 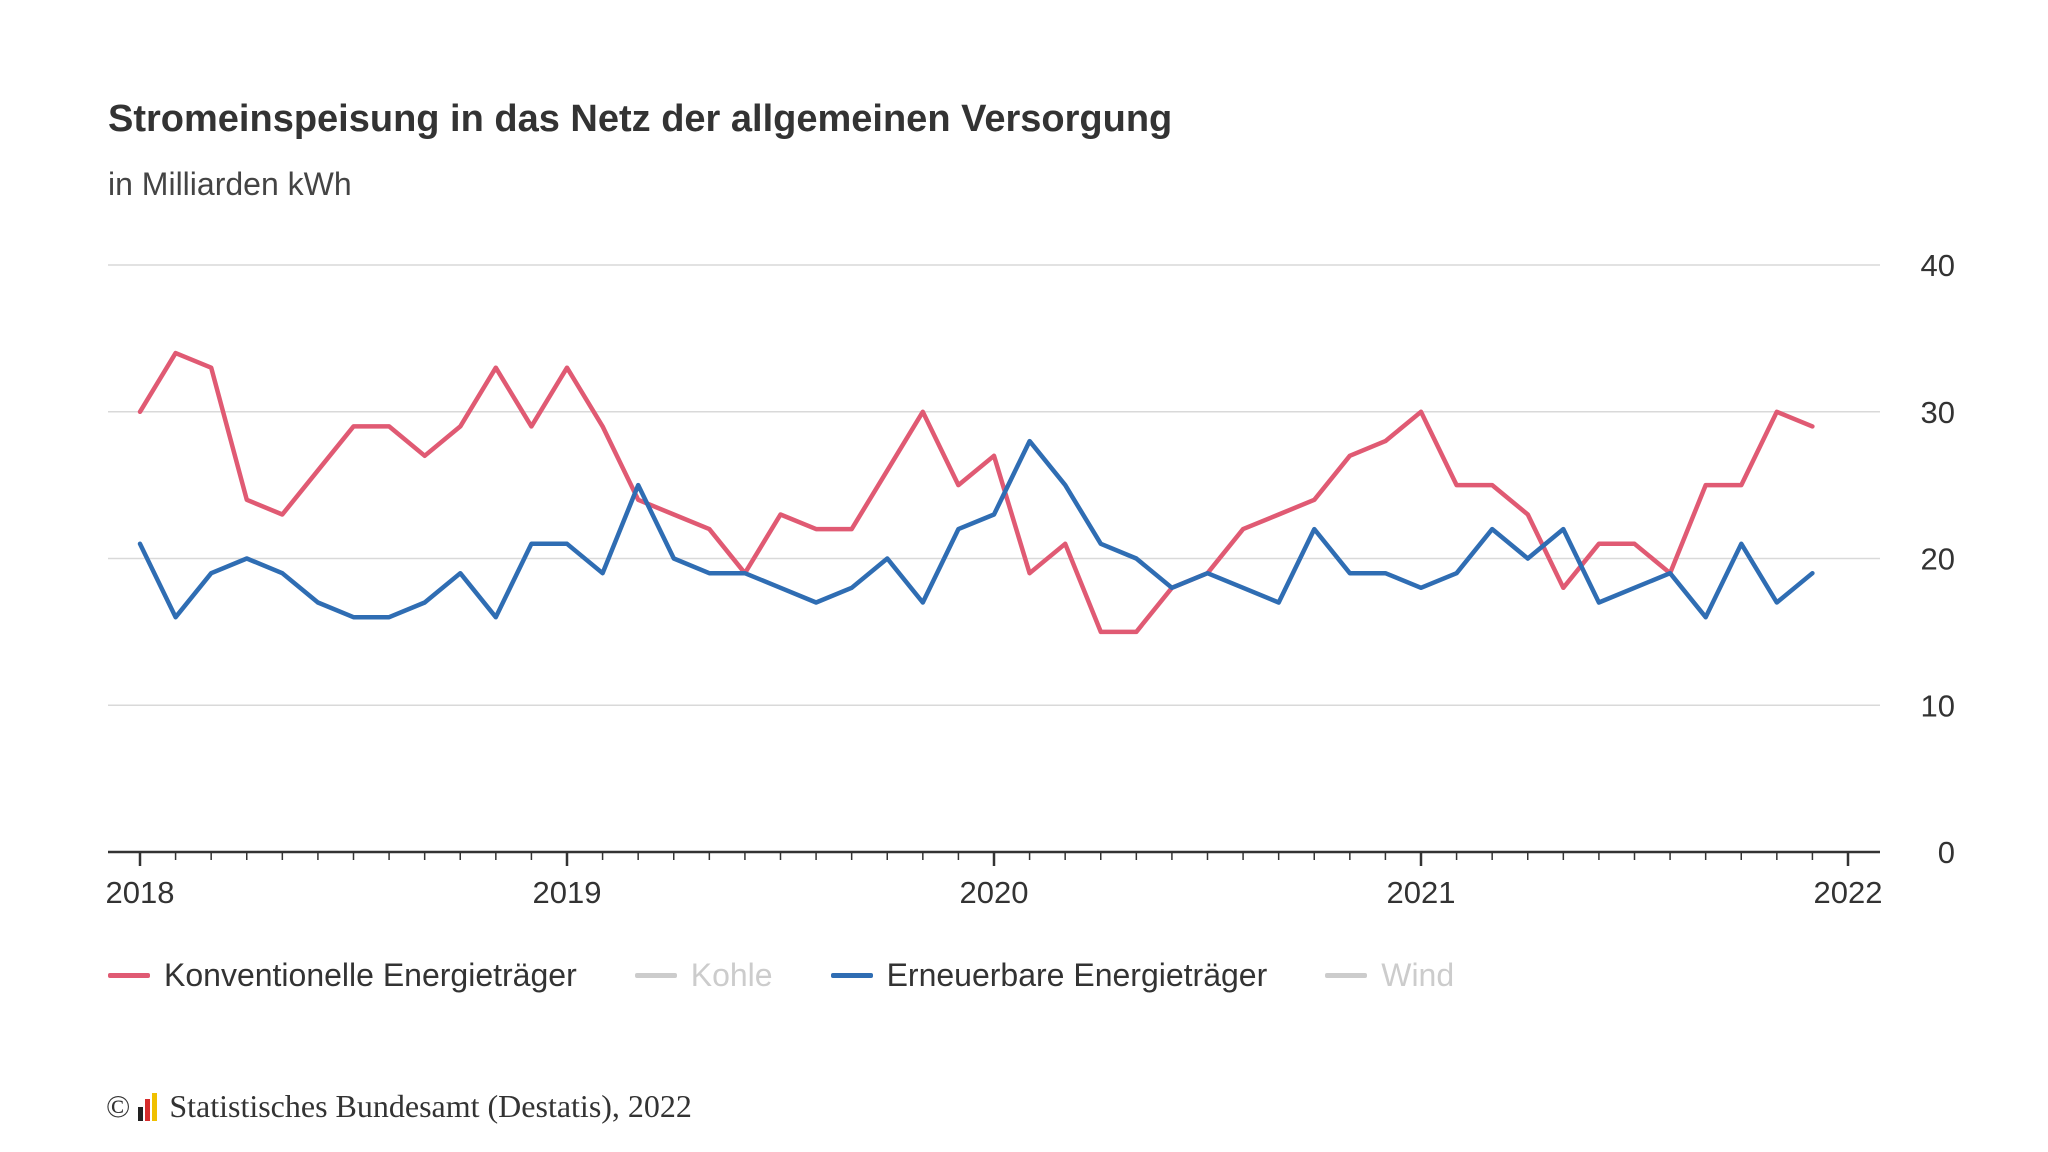 I want to click on series-line-erneuerbar, so click(x=976, y=529).